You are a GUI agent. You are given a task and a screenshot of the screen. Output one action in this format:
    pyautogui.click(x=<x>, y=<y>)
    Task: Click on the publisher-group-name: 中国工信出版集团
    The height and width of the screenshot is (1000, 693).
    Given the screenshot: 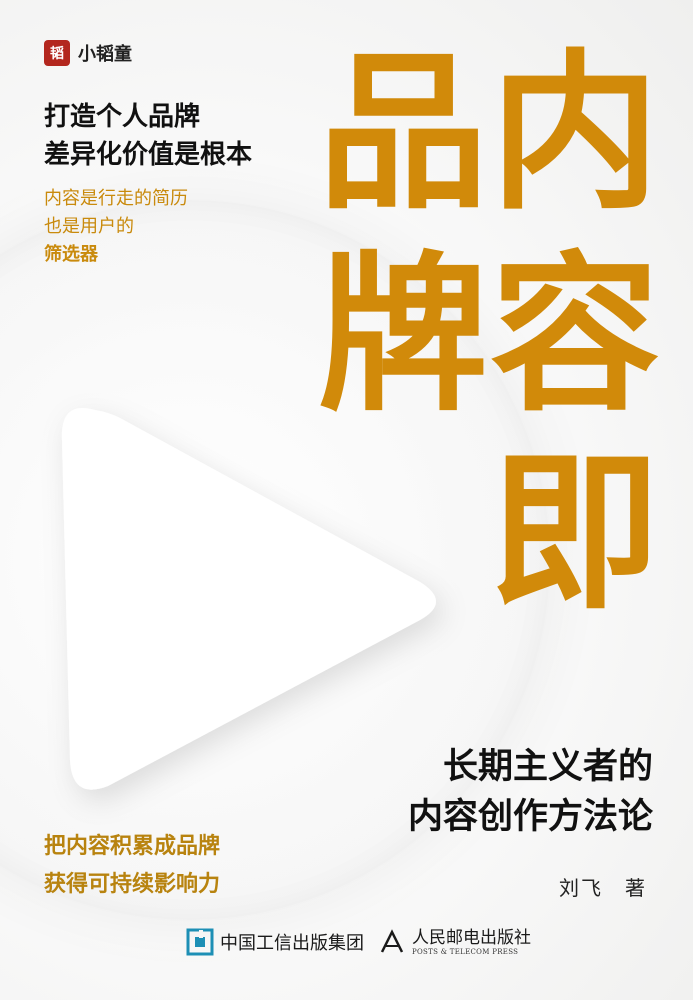 What is the action you would take?
    pyautogui.click(x=292, y=943)
    